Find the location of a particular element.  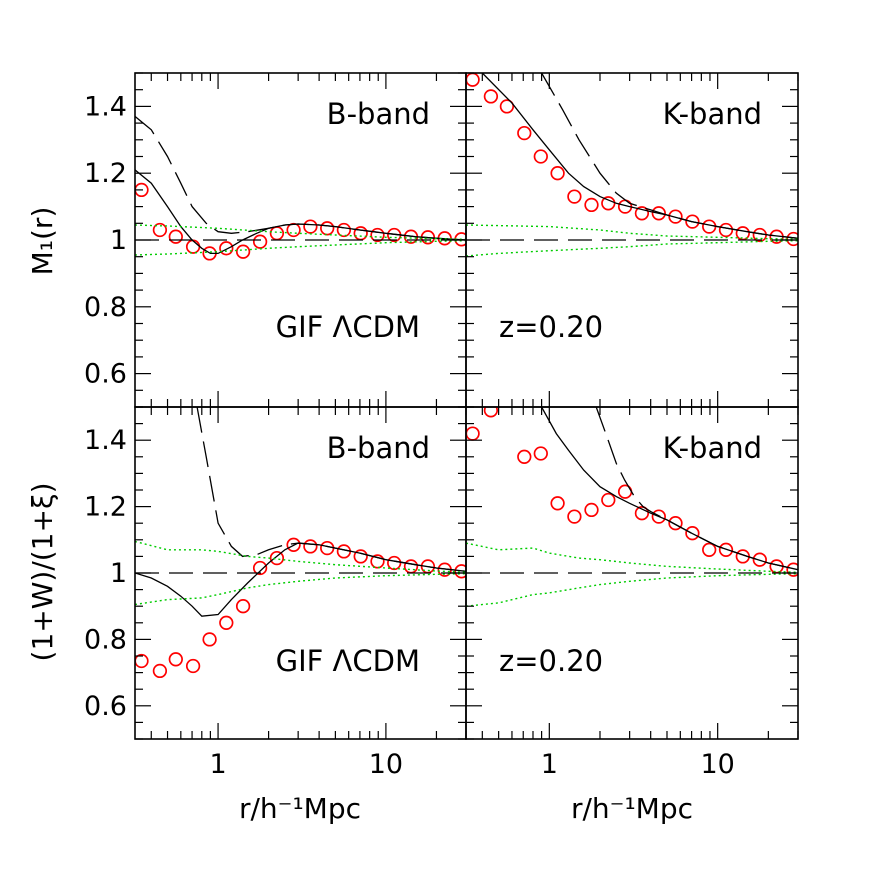

model-line-solid is located at coordinates (300, 579).